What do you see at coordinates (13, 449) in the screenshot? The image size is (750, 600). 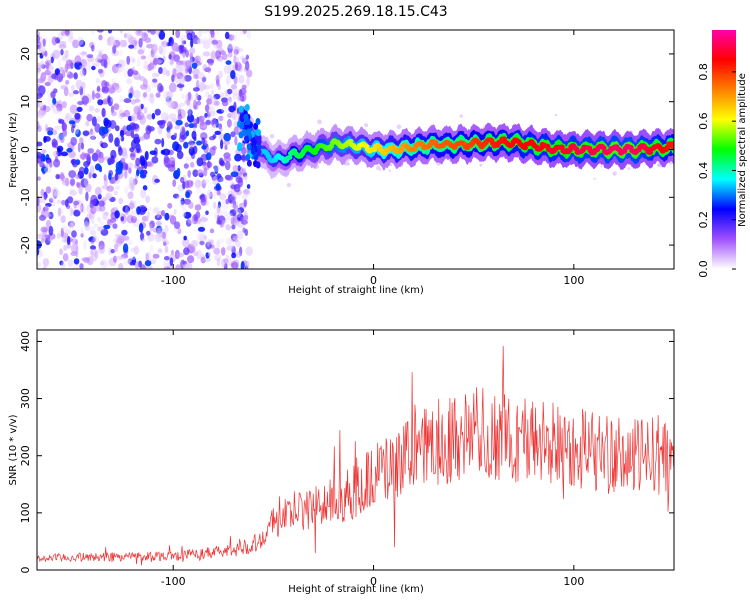 I see `snr-ylabel: SNR (10 * v/v)` at bounding box center [13, 449].